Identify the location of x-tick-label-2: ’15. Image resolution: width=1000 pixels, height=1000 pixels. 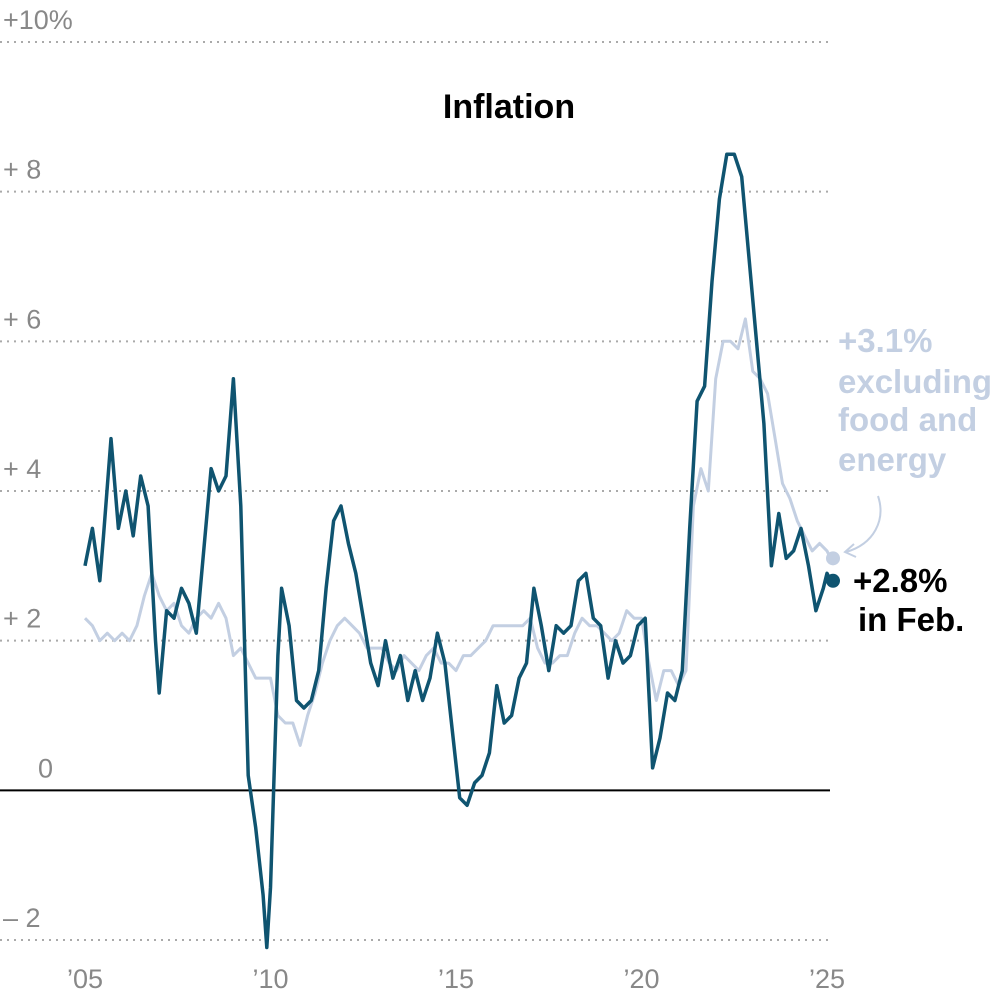
(456, 979).